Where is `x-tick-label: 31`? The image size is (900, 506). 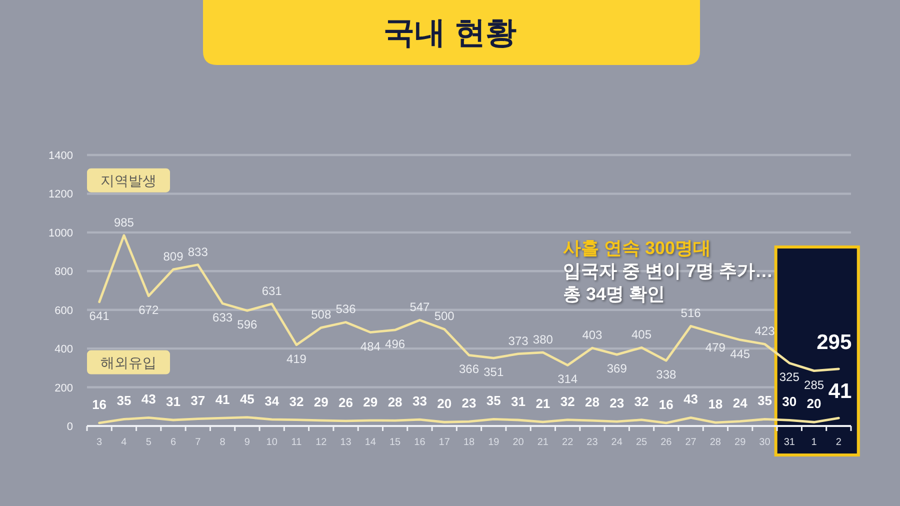
x-tick-label: 31 is located at coordinates (790, 442).